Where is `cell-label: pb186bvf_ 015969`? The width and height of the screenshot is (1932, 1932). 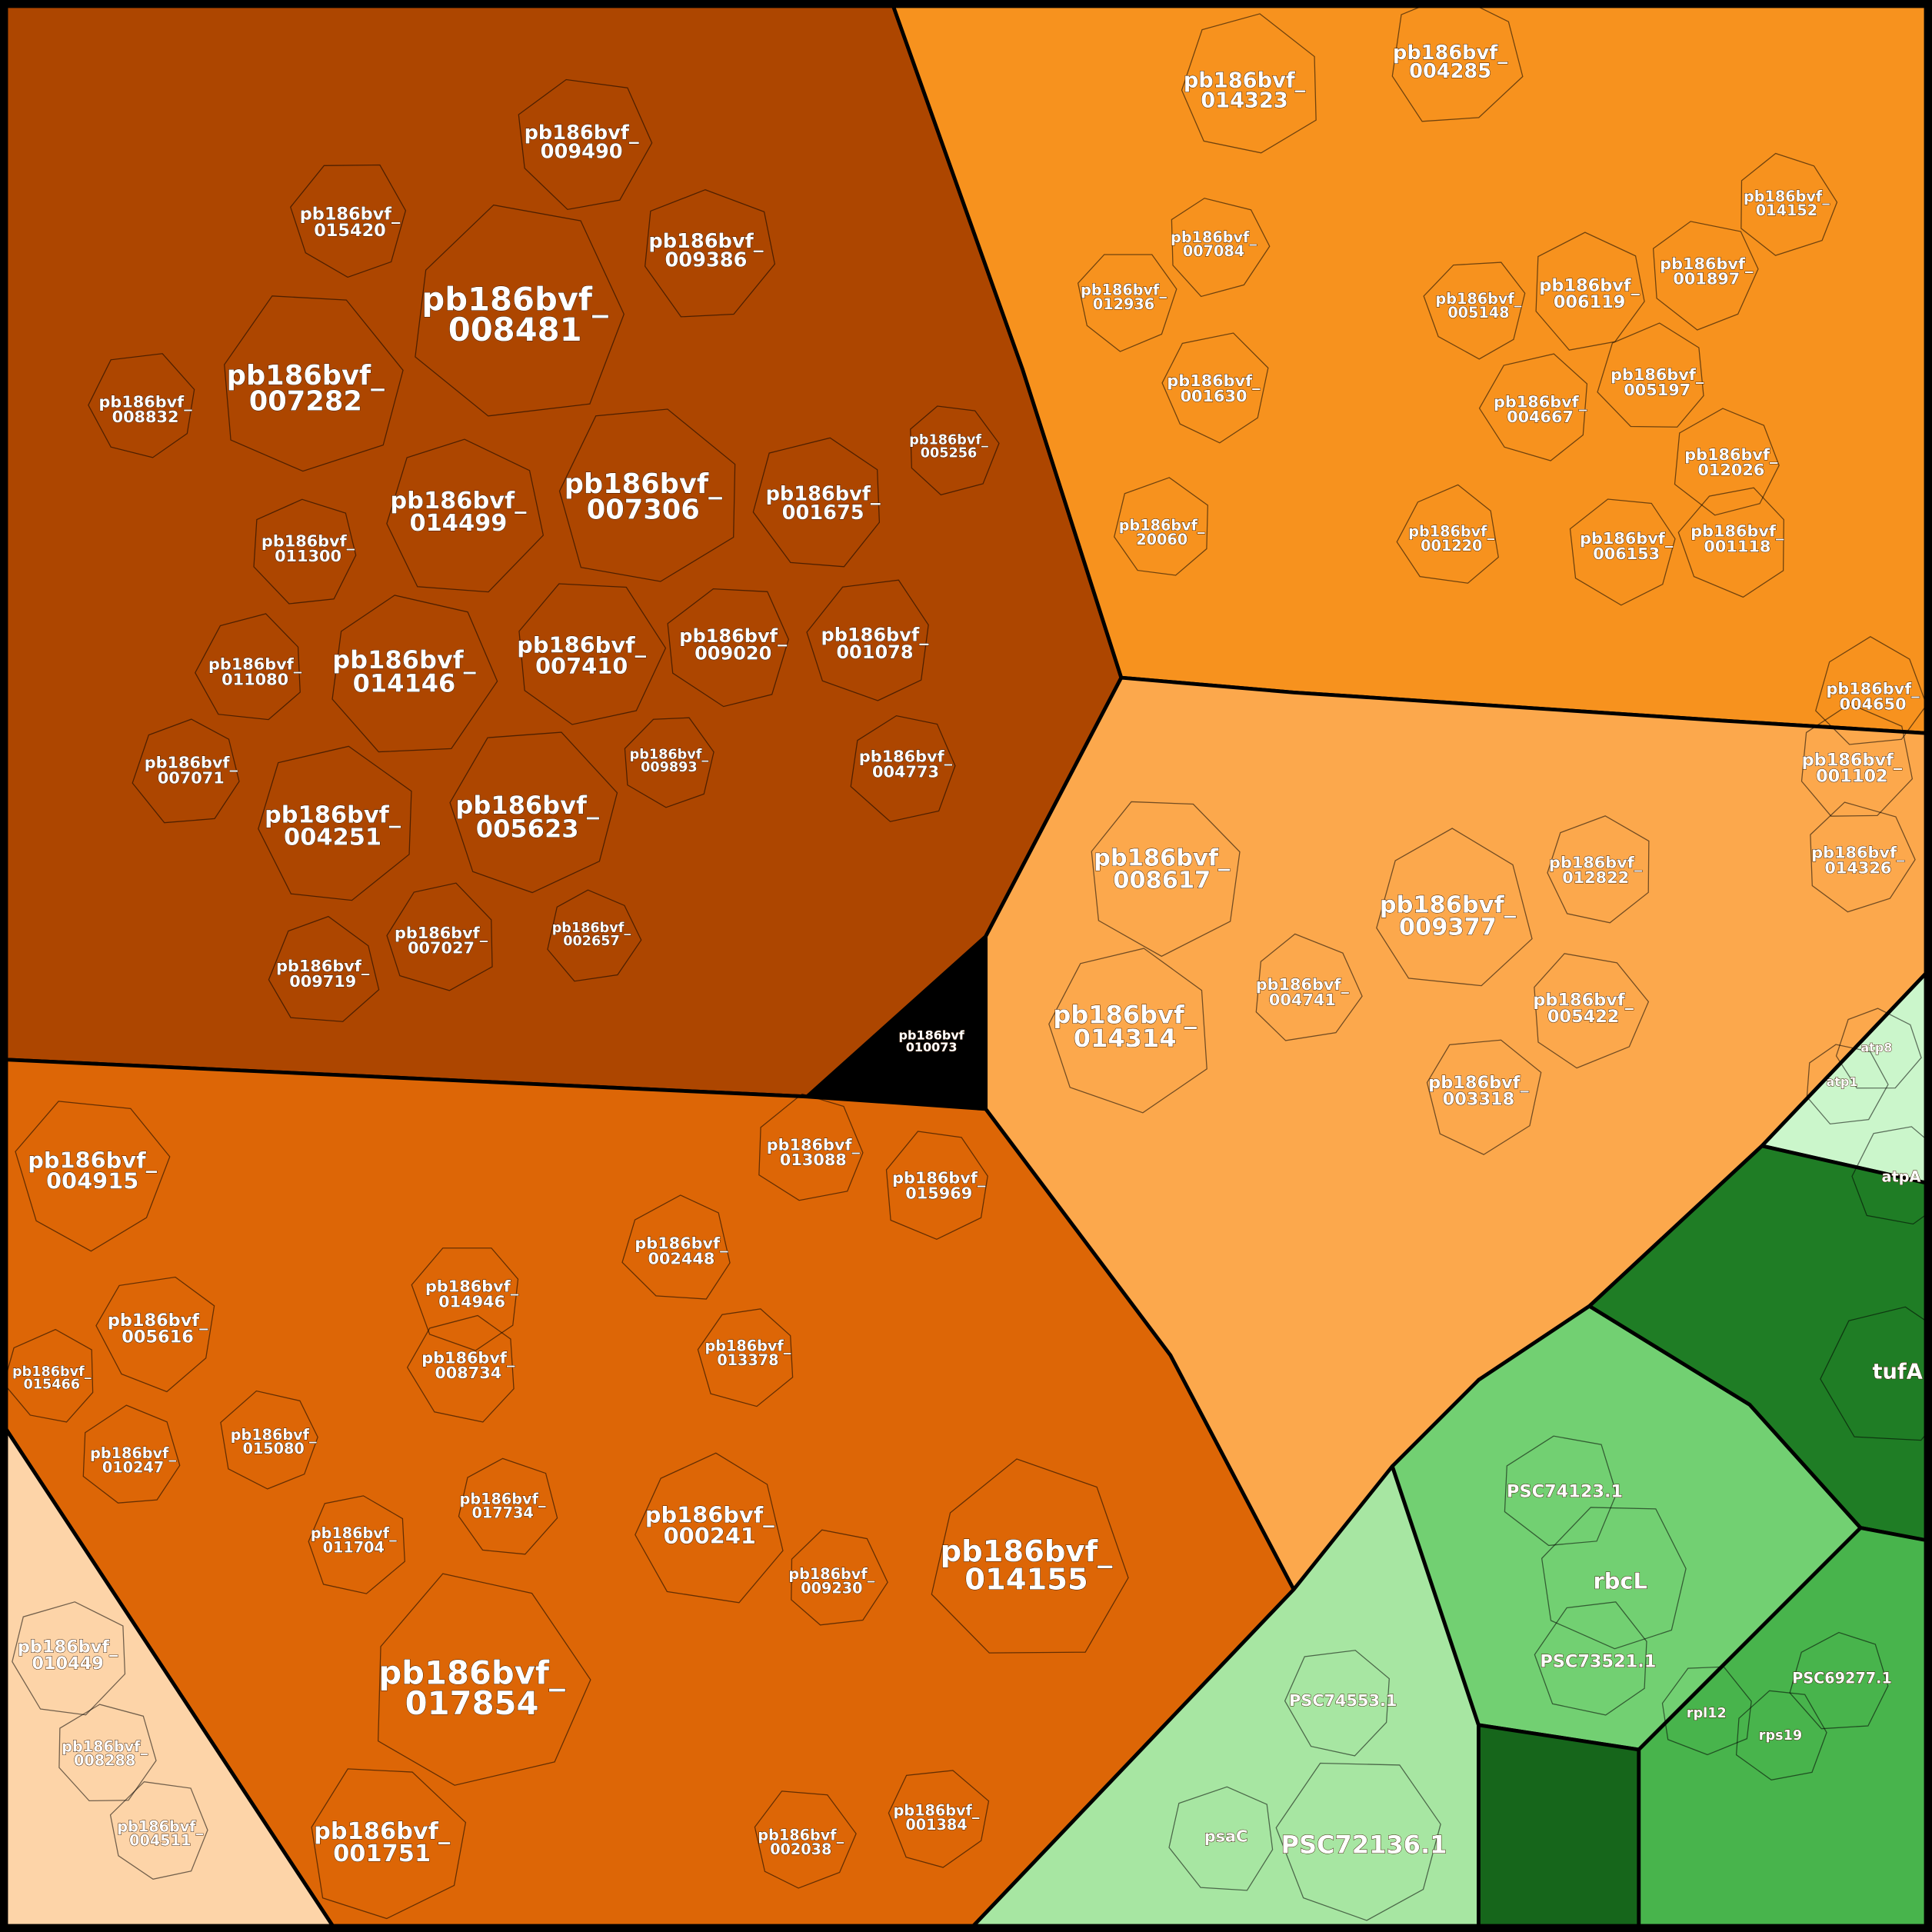 cell-label: pb186bvf_ 015969 is located at coordinates (939, 1186).